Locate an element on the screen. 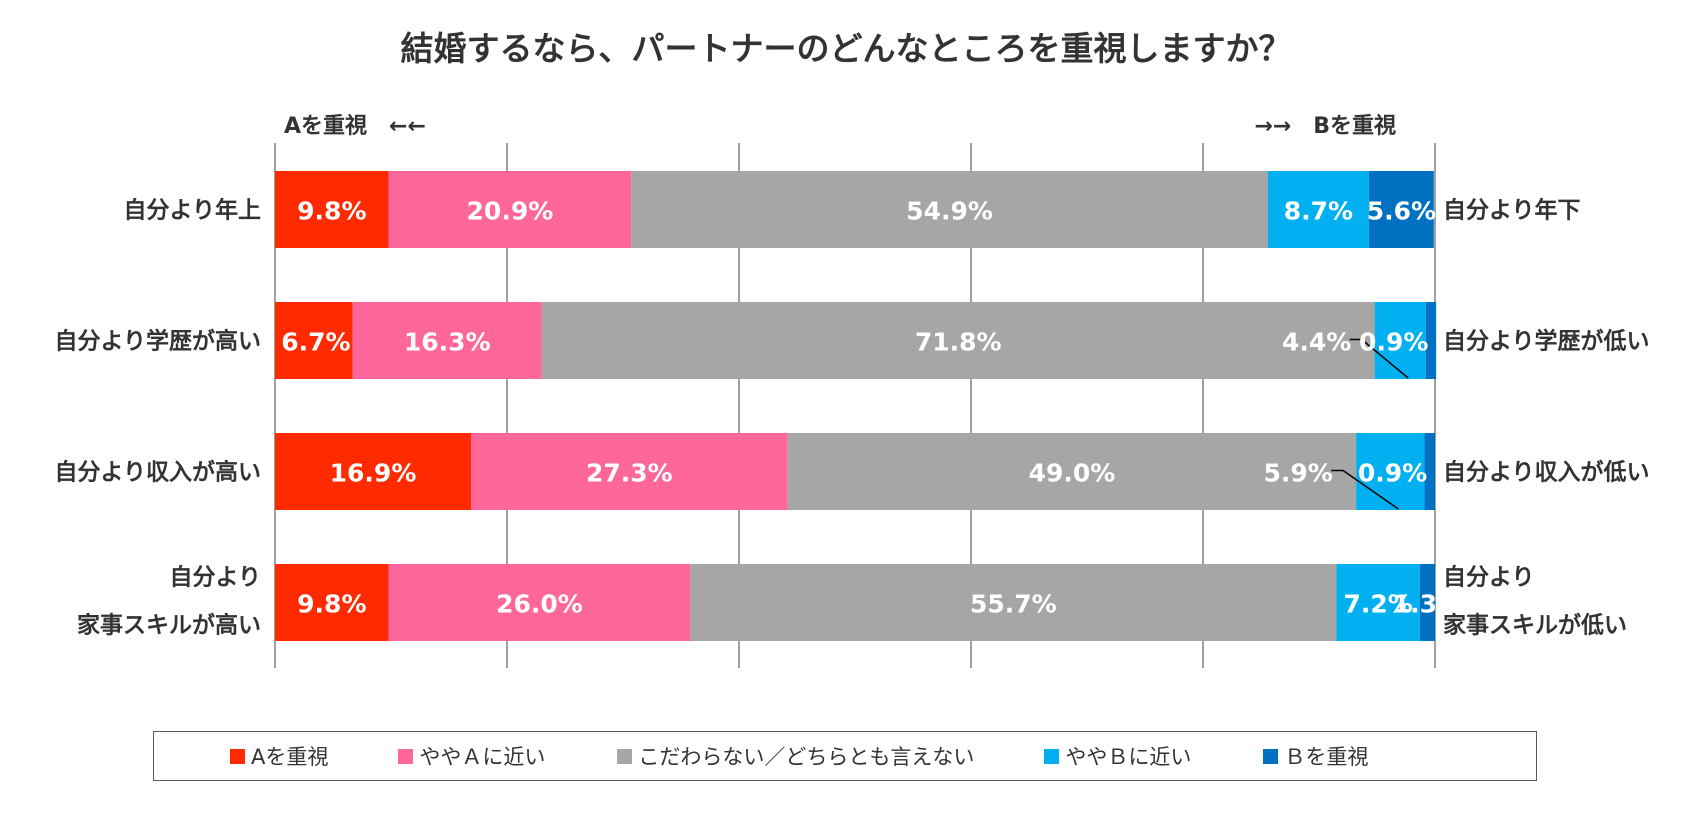 The width and height of the screenshot is (1692, 815). data-label: 1.3% is located at coordinates (1427, 604).